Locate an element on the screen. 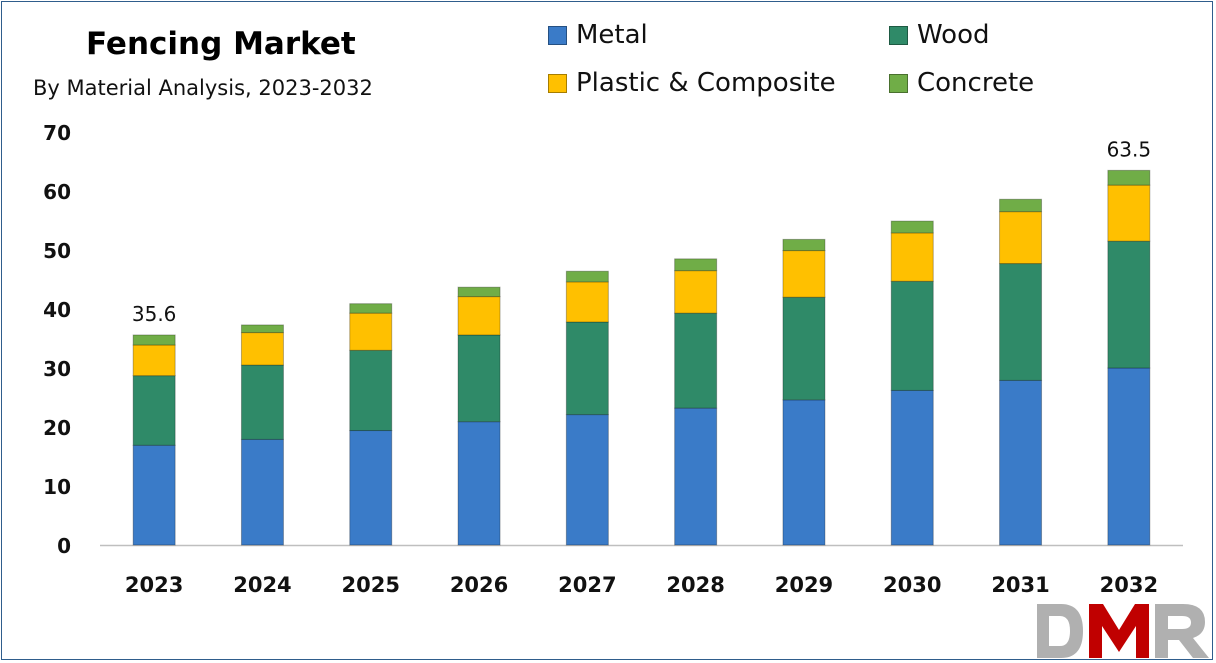  bar-segment-concrete-2027 is located at coordinates (587, 276).